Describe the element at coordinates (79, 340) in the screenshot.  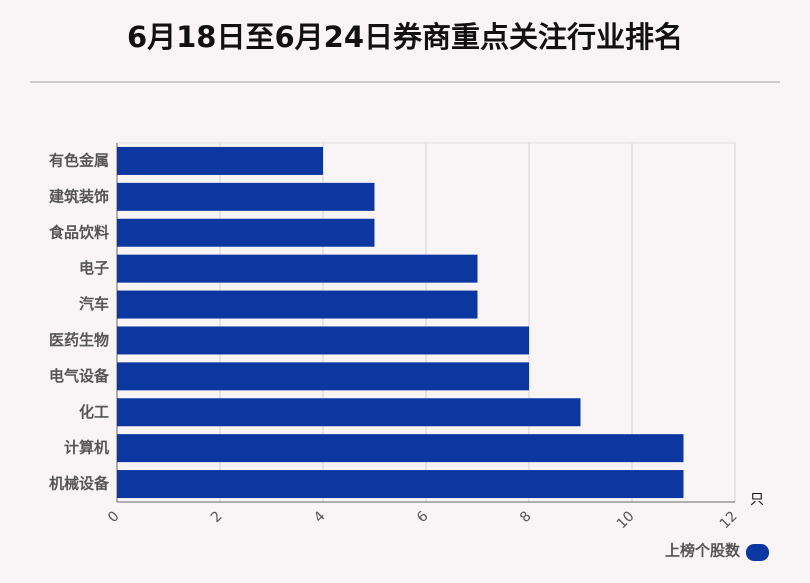
I see `y-tick-label: 医药生物` at that location.